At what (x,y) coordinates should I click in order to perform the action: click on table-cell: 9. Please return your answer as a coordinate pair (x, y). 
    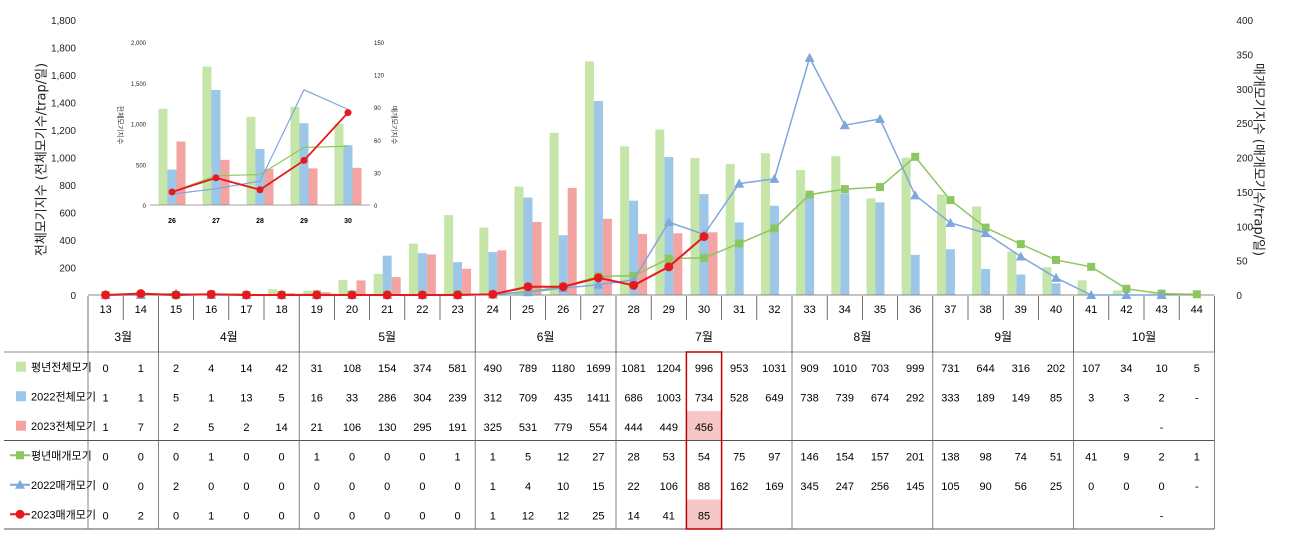
    Looking at the image, I should click on (1126, 457).